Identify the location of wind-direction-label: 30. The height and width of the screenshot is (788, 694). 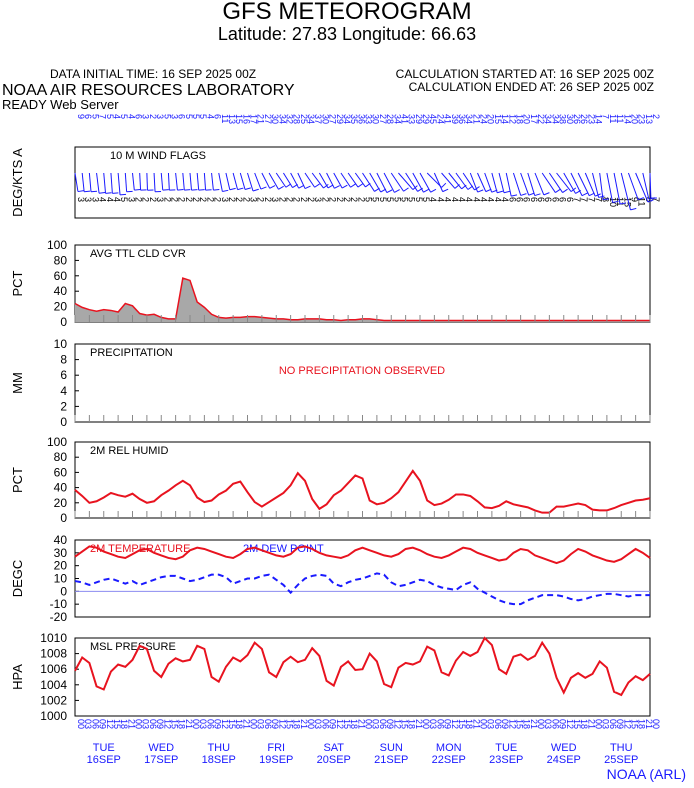
(275, 119).